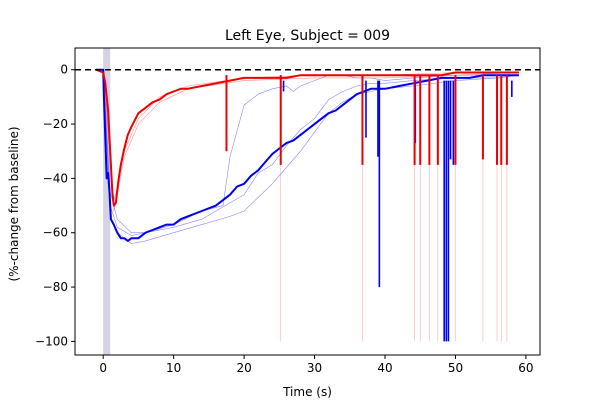 This screenshot has height=404, width=600. Describe the element at coordinates (55, 233) in the screenshot. I see `y-tick-label-3: −60` at that location.